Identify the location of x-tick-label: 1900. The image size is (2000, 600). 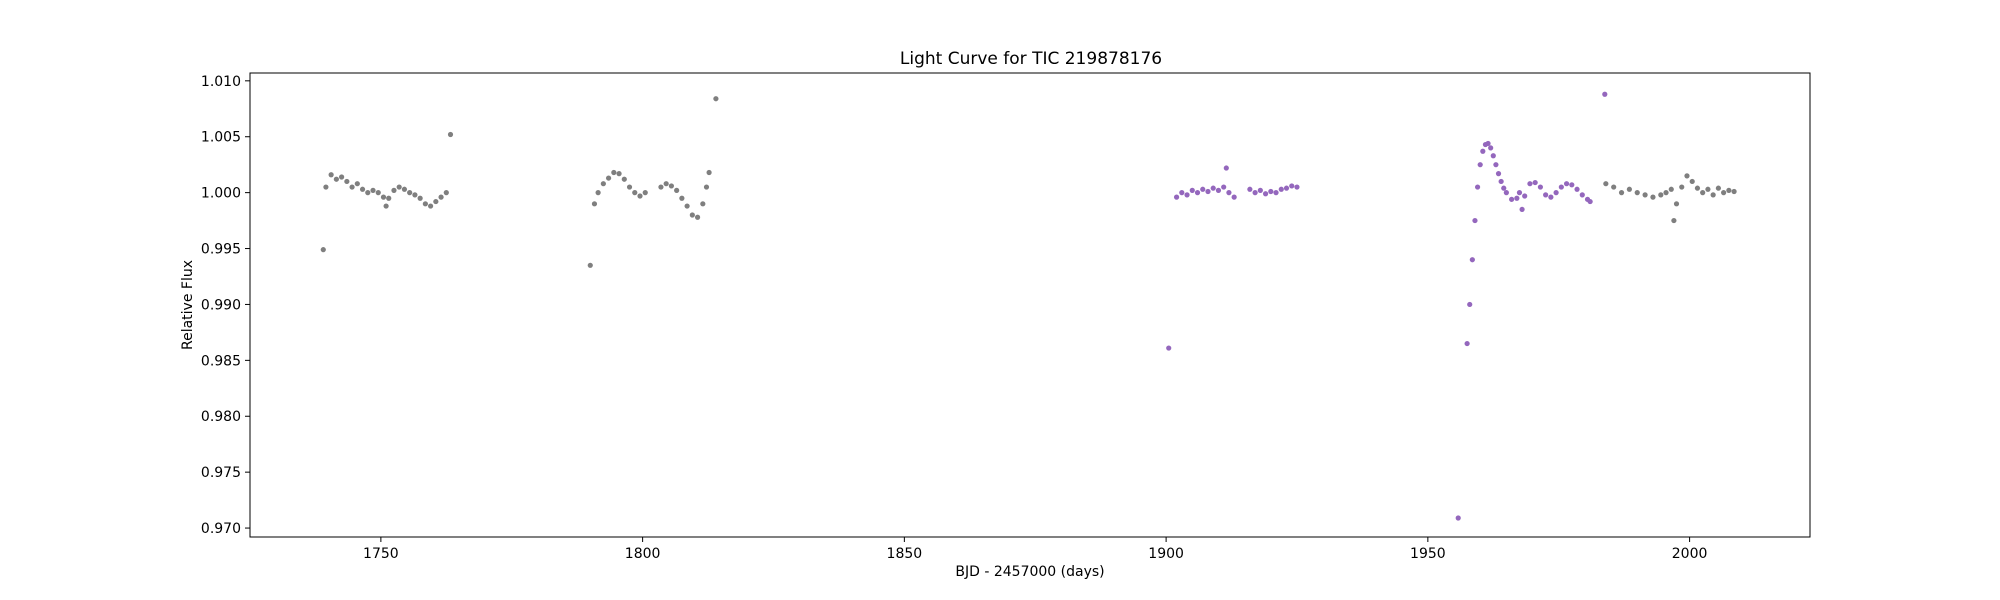
(1166, 554).